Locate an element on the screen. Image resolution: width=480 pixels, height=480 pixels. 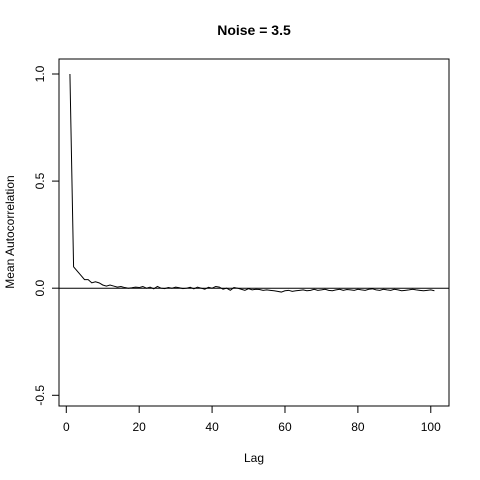
x-axis-label: Lag is located at coordinates (254, 458).